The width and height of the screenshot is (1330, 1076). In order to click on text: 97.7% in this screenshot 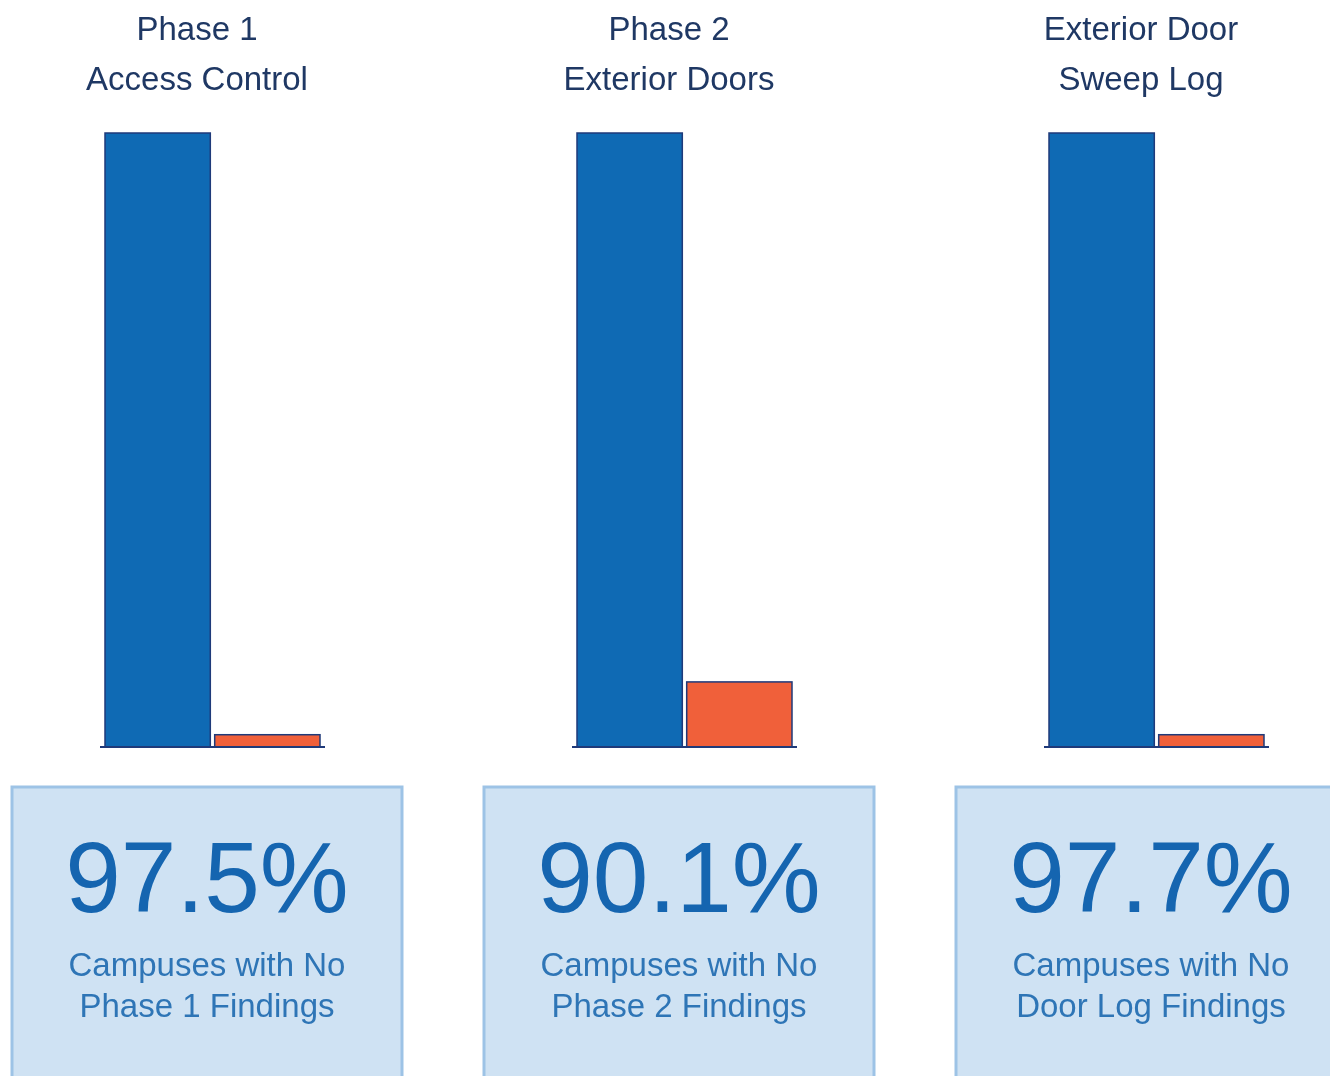, I will do `click(1151, 877)`.